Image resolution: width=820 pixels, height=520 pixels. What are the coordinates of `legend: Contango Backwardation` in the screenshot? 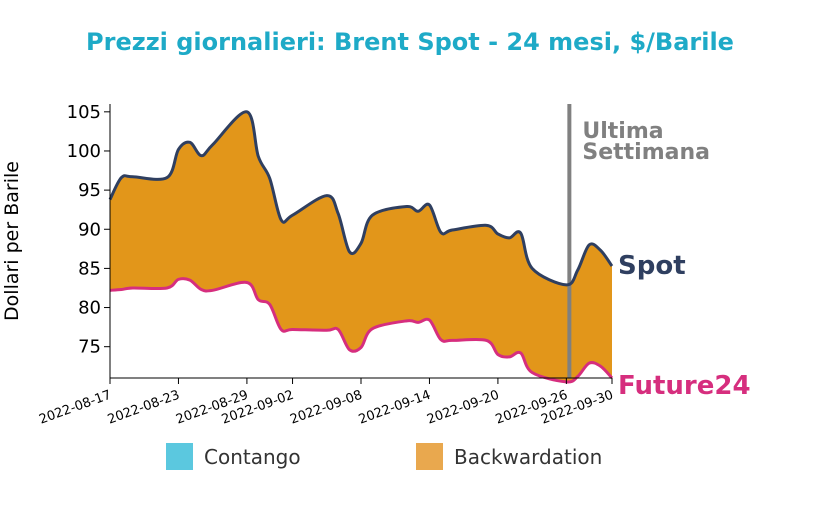 It's located at (384, 456).